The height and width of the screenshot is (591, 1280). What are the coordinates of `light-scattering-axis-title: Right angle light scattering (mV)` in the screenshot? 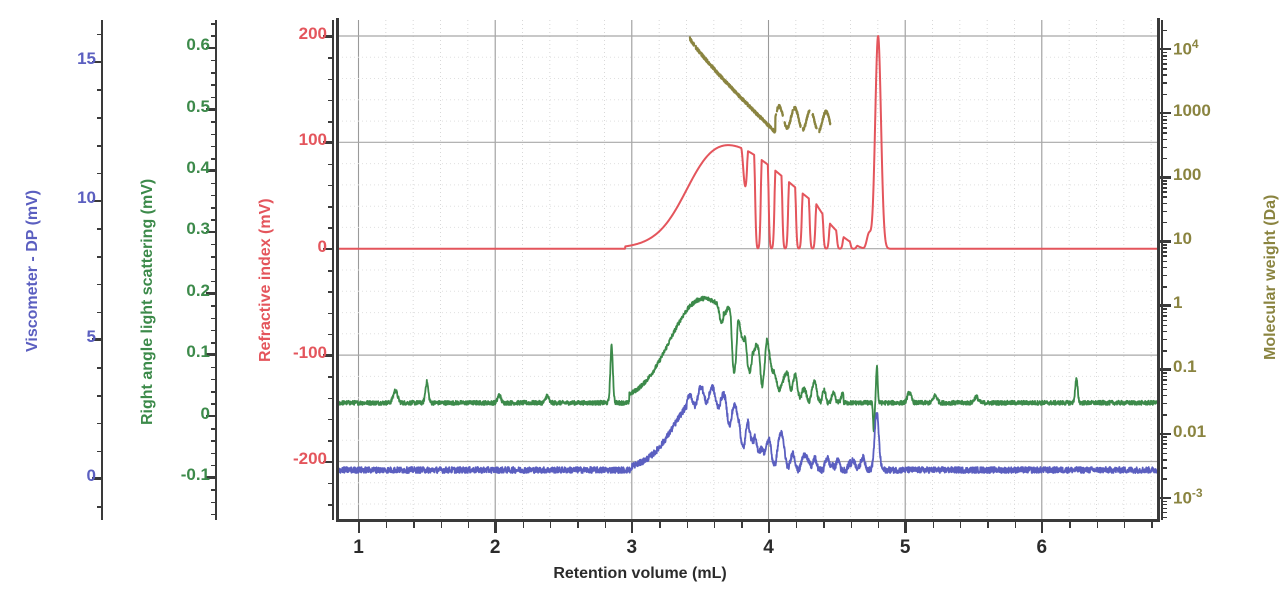 It's located at (147, 301).